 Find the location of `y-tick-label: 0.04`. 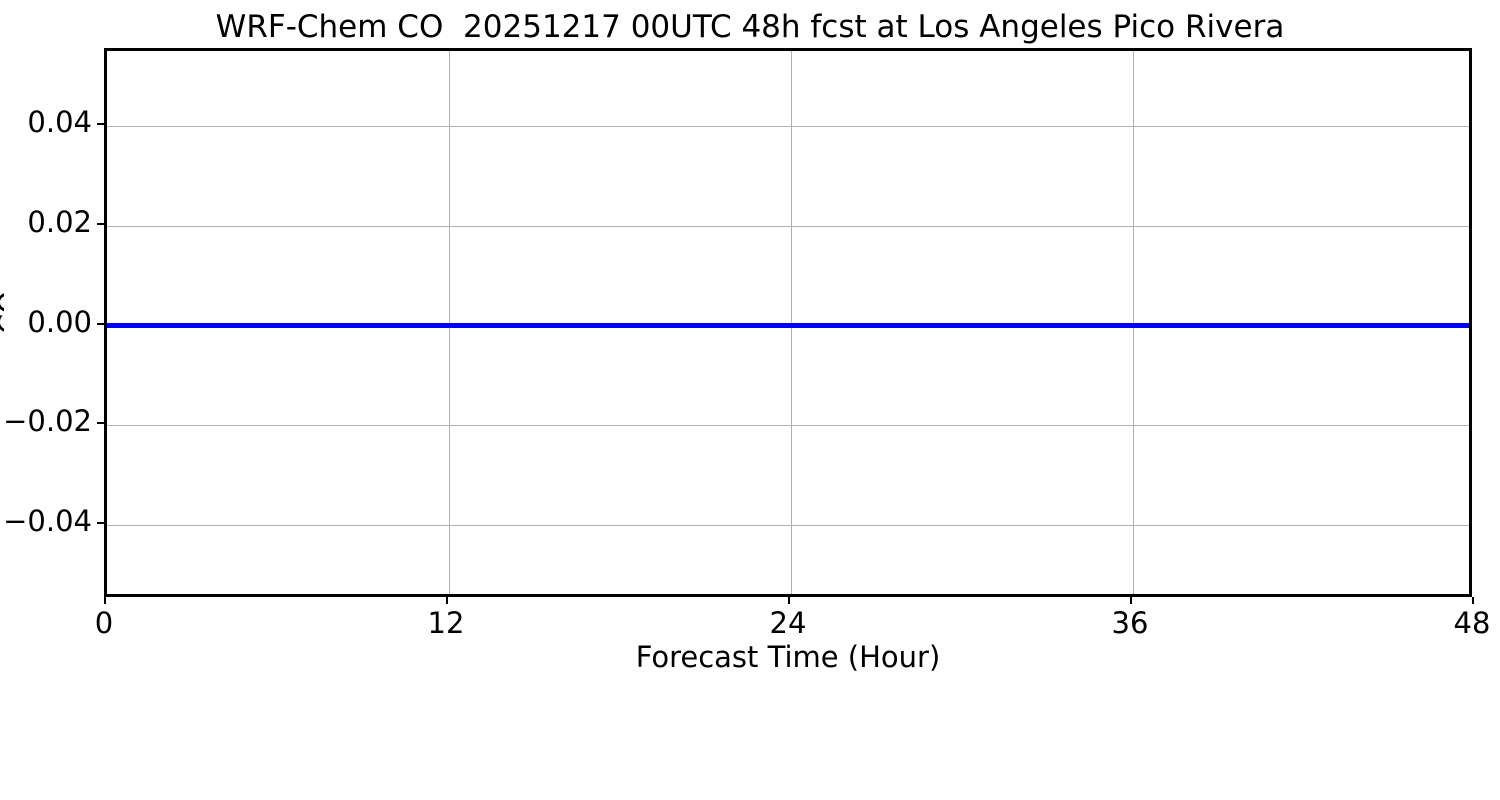

y-tick-label: 0.04 is located at coordinates (59, 122).